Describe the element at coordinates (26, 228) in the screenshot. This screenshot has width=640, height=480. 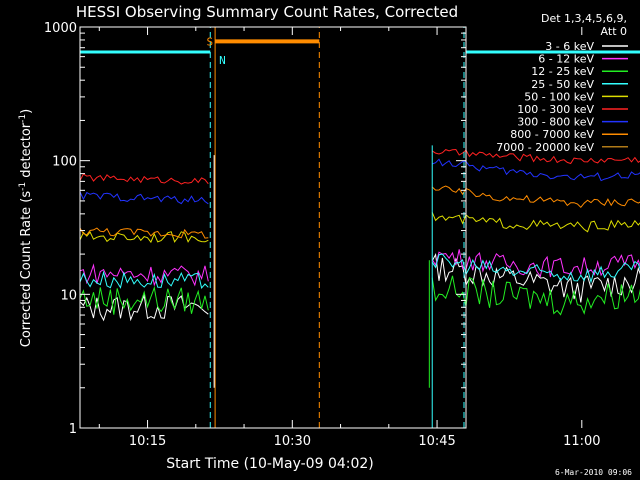
I see `y-axis-label: Corrected Count Rate (s-1 detector-1)` at that location.